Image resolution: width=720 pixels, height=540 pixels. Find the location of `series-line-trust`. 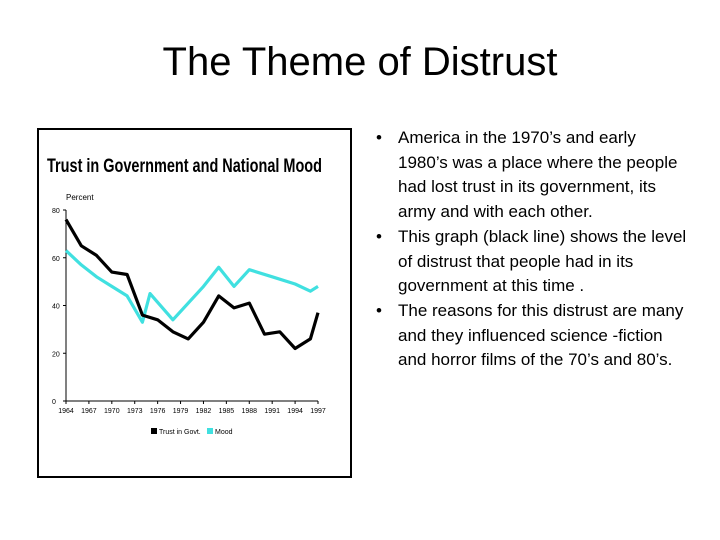

series-line-trust is located at coordinates (192, 284).